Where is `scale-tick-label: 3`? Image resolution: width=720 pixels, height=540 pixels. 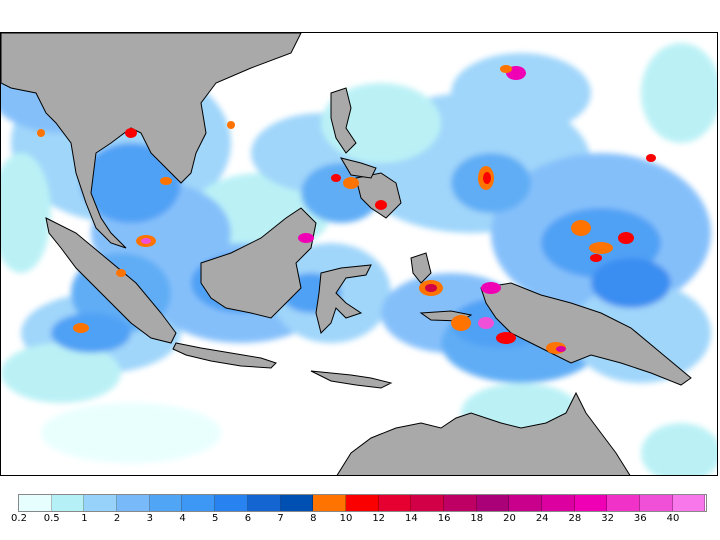 scale-tick-label: 3 is located at coordinates (149, 518).